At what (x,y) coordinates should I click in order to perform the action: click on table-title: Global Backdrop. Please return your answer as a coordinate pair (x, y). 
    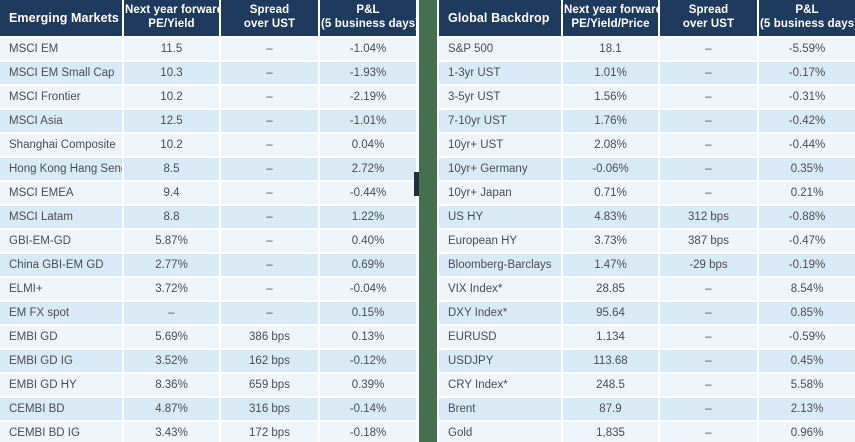
    Looking at the image, I should click on (501, 19).